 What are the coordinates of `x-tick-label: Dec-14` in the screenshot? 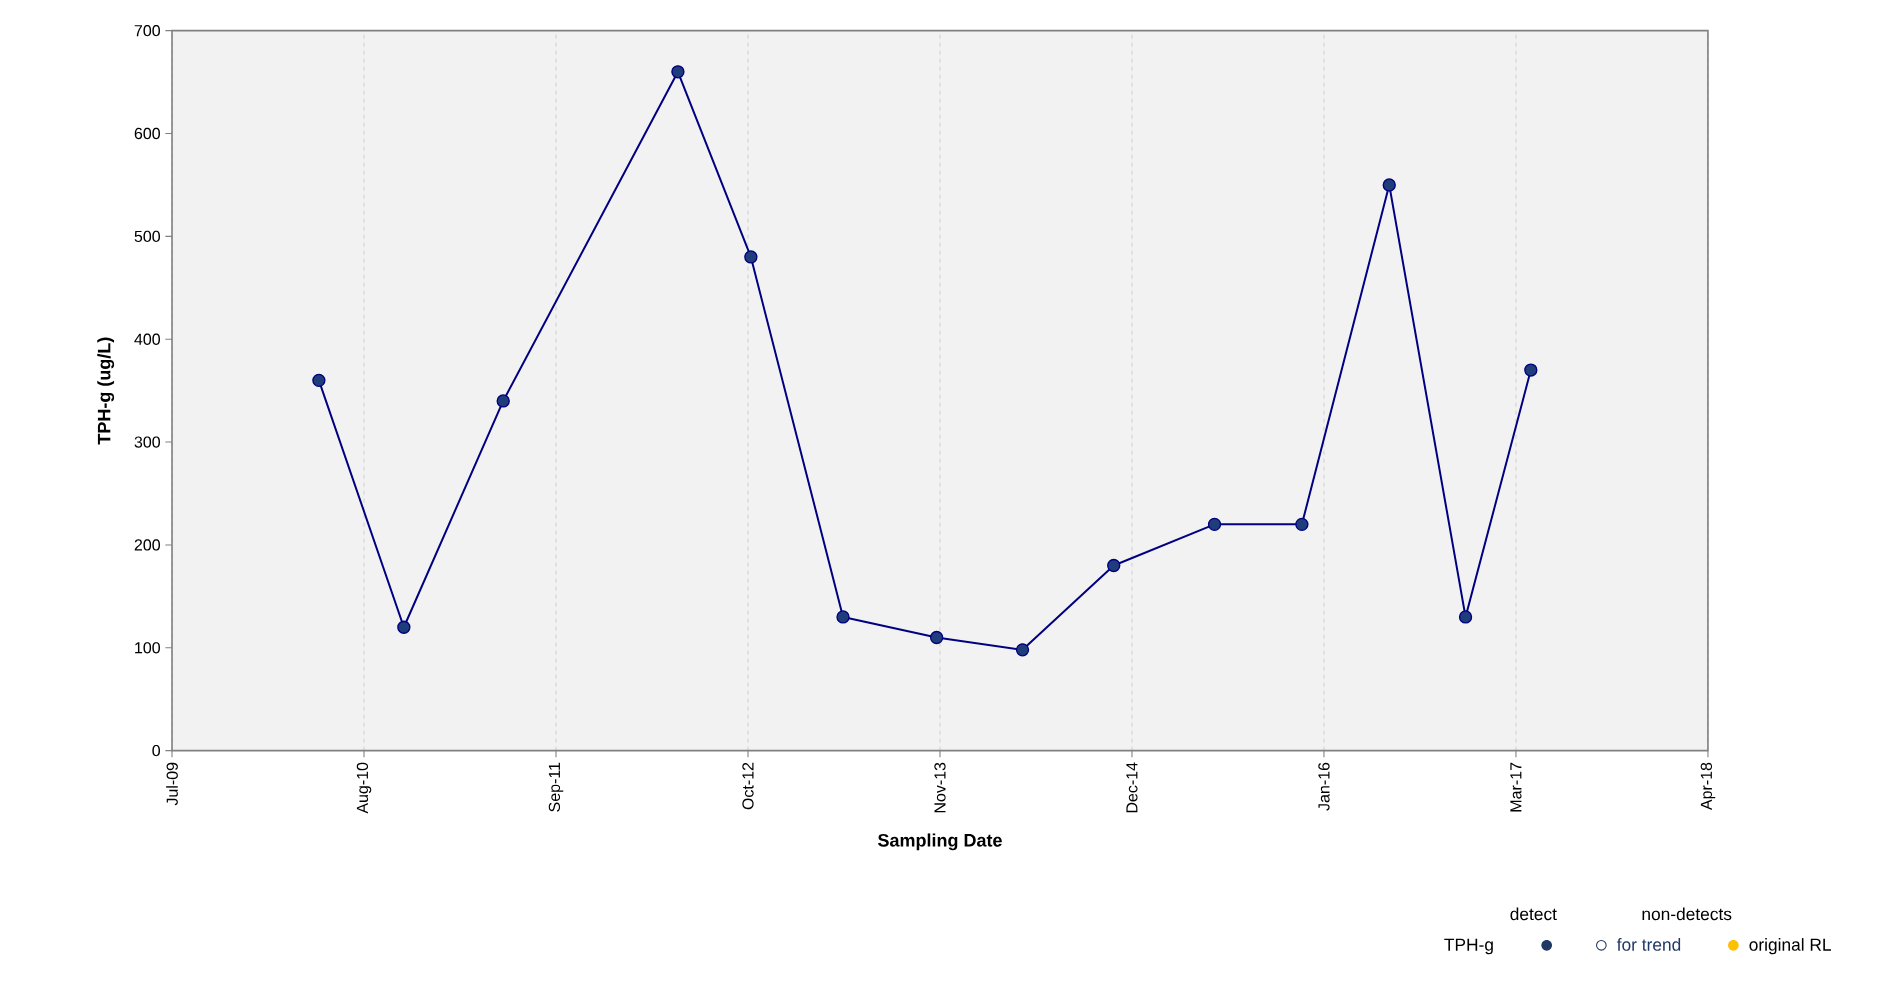 It's located at (1132, 787).